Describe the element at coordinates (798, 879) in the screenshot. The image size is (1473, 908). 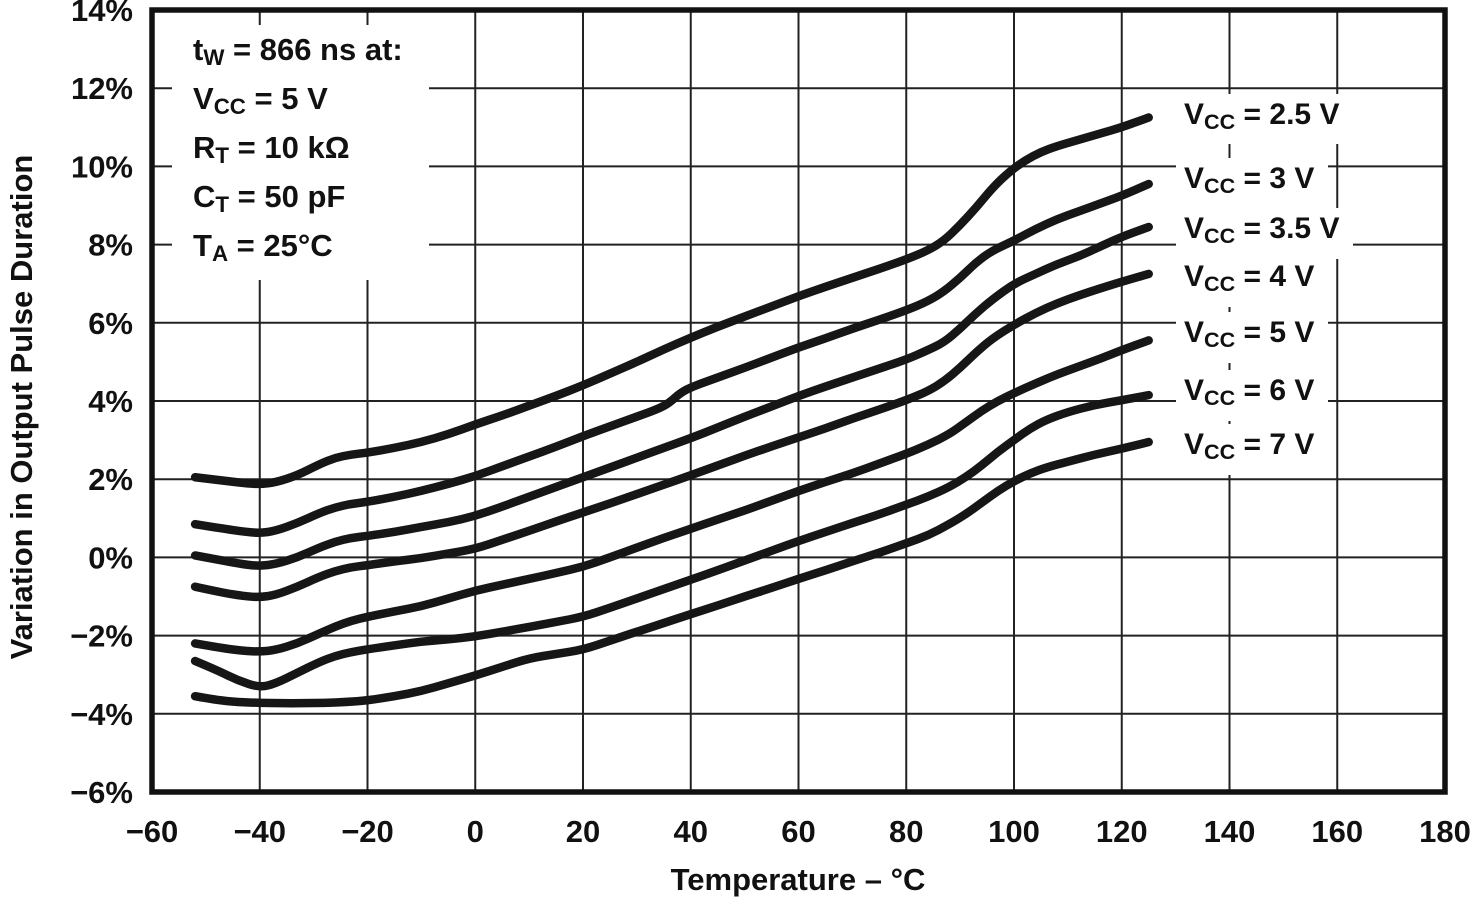
I see `x-axis-title: Temperature – °C` at that location.